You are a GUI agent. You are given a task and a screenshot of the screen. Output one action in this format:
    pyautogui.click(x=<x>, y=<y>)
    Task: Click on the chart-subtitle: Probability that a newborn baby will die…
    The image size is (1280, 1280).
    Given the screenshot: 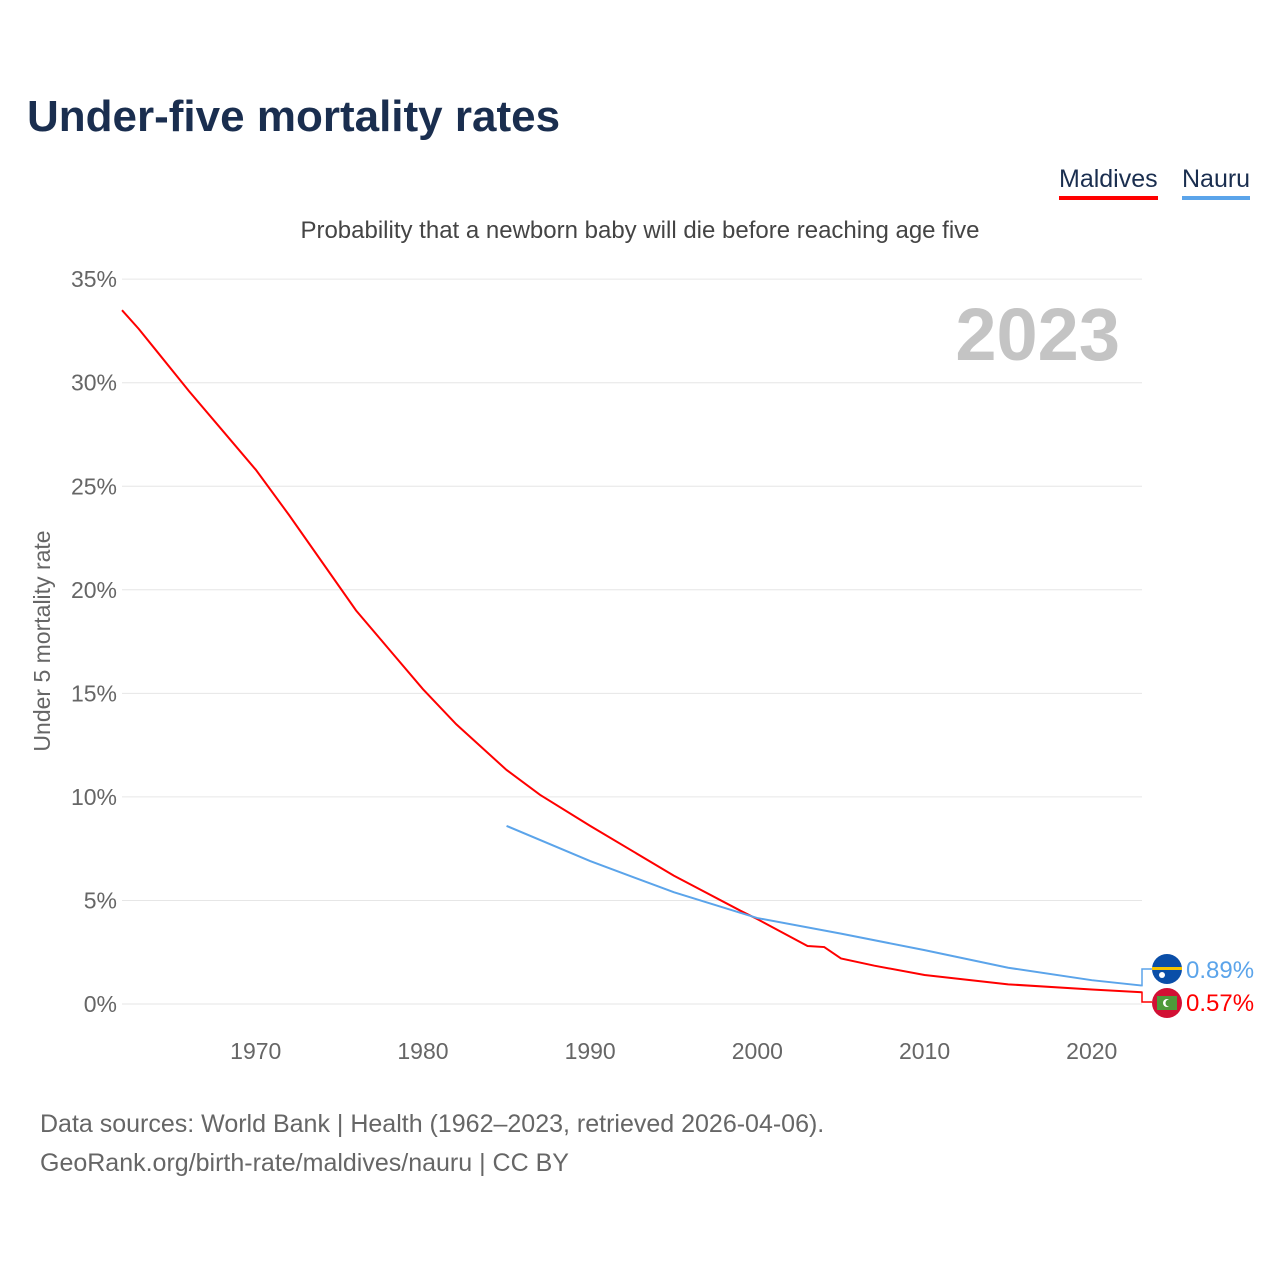 What is the action you would take?
    pyautogui.click(x=640, y=230)
    